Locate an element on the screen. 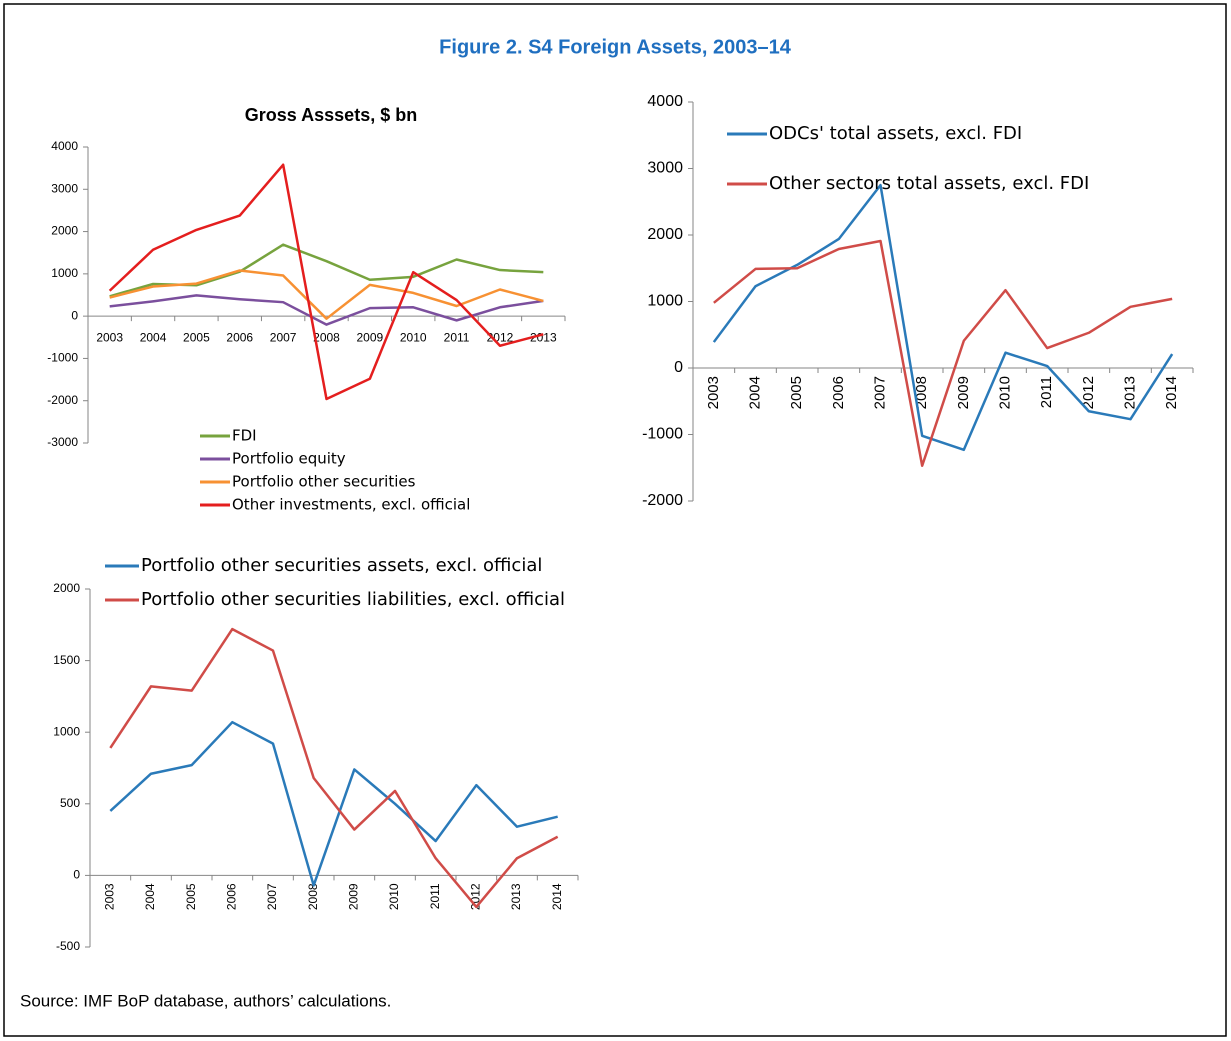  legend-label: Portfolio equity is located at coordinates (289, 459).